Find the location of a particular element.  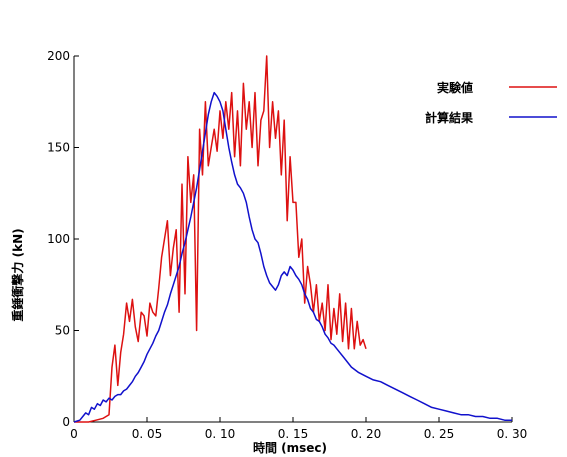

x-tick-label: 0. 05 is located at coordinates (147, 434).